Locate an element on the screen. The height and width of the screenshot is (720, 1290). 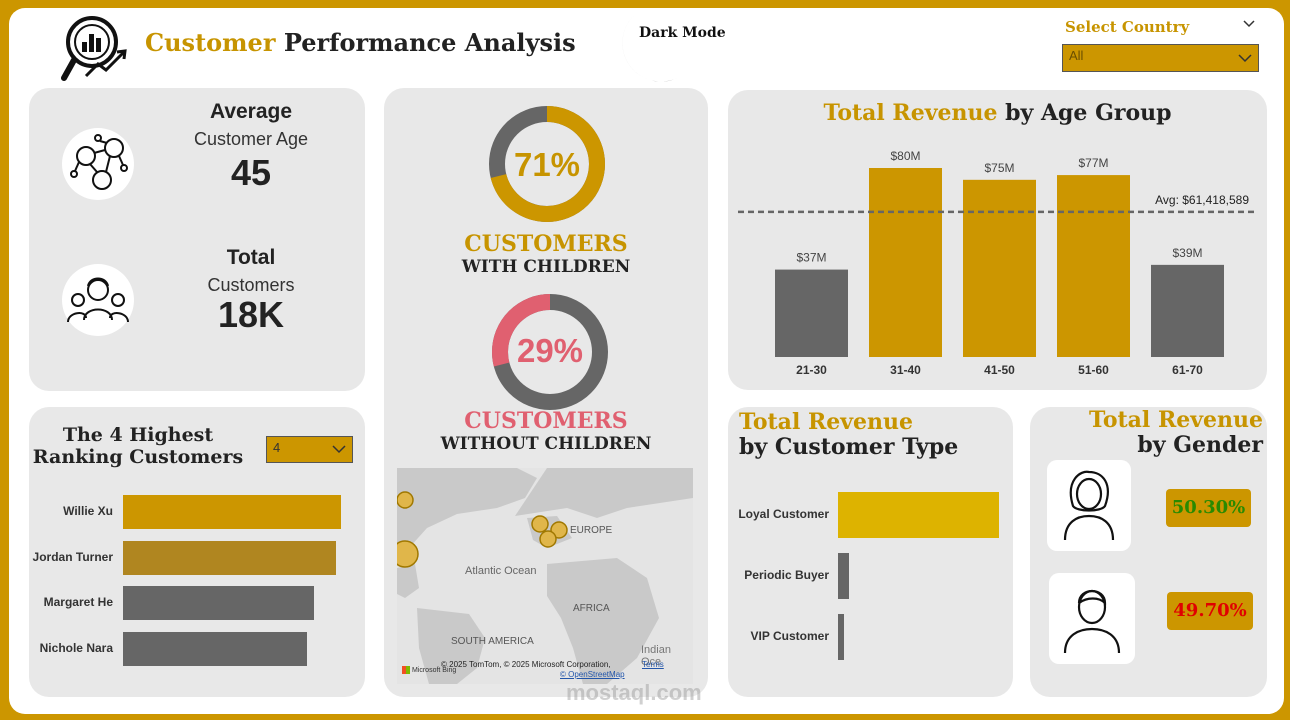
without-children-donut is located at coordinates (550, 352).